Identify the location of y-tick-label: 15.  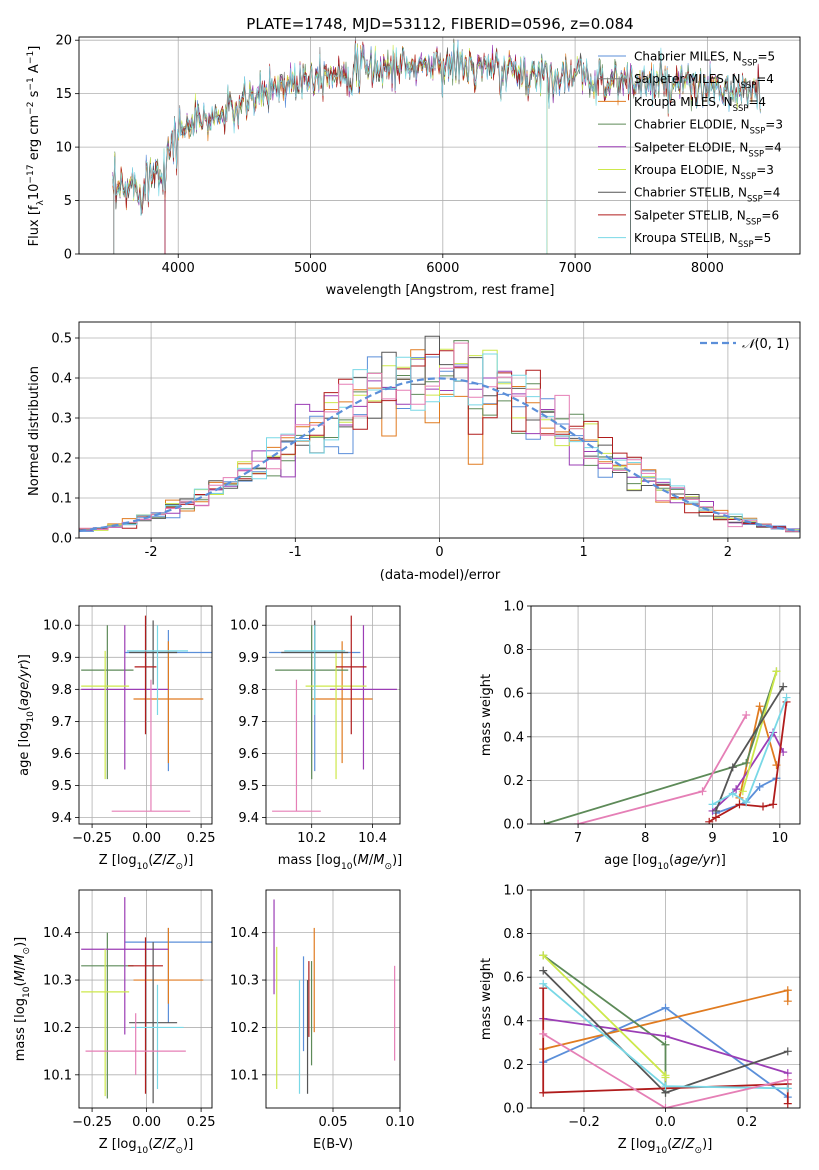
(63, 94).